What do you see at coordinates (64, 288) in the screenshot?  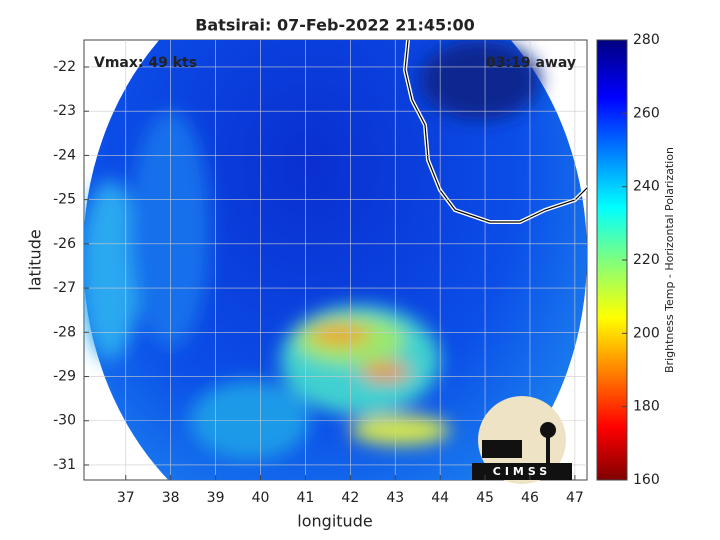 I see `y-tick-label: -27` at bounding box center [64, 288].